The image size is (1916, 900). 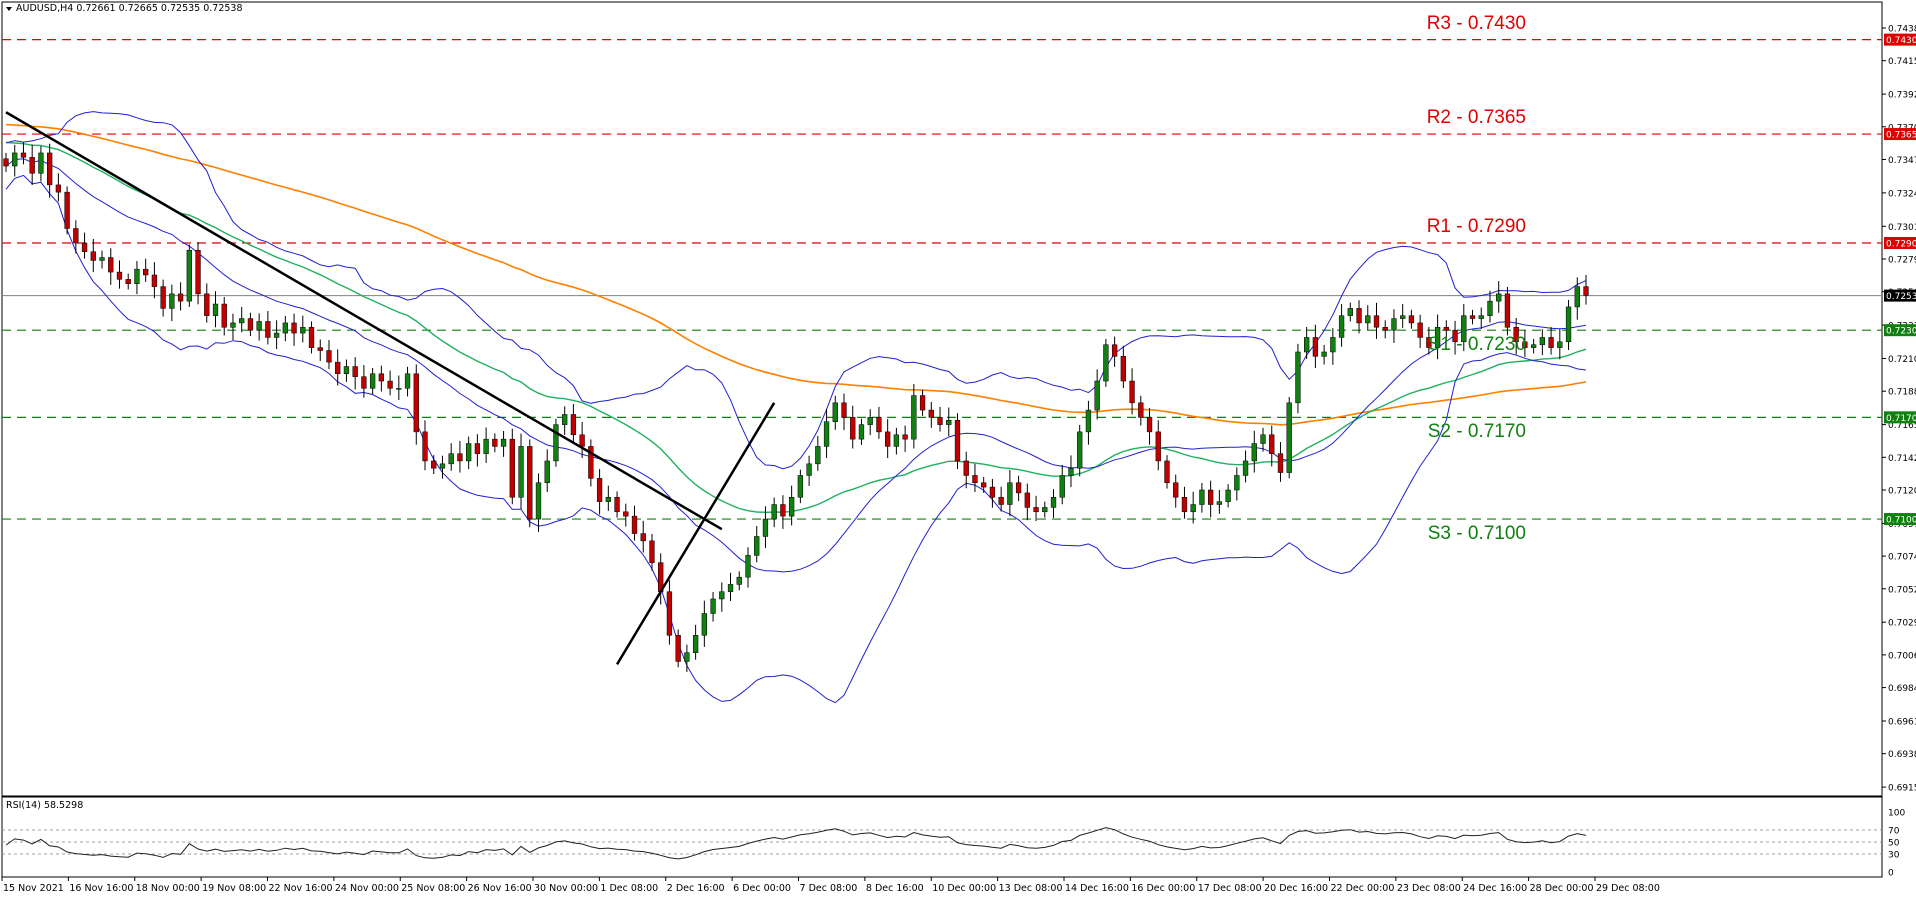 I want to click on level-label-s1: S1 - 0.7230, so click(x=1476, y=345).